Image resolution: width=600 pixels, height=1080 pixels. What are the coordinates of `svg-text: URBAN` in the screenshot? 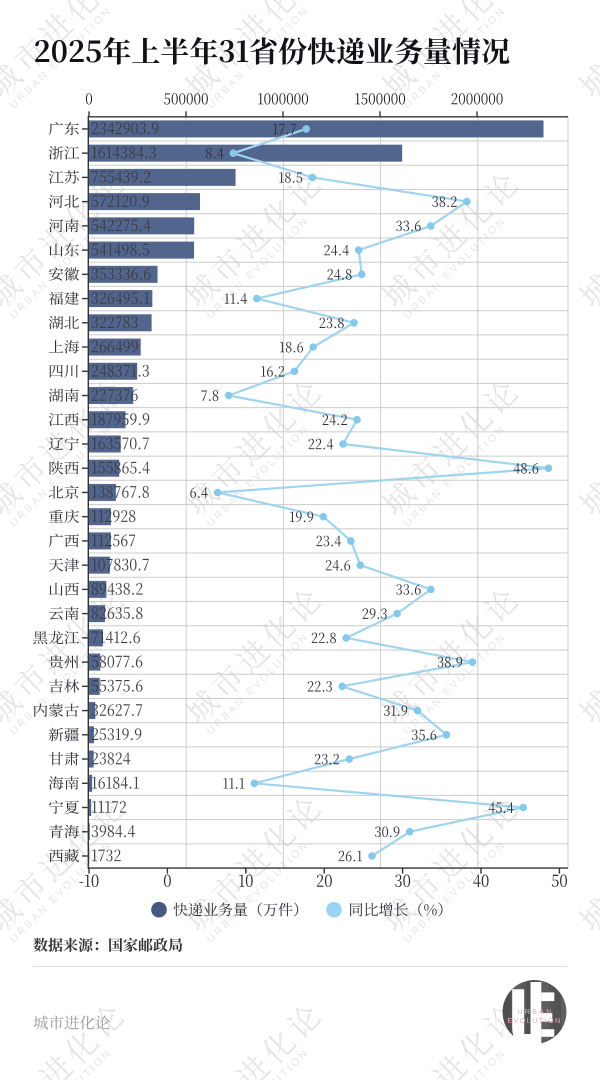 It's located at (535, 1011).